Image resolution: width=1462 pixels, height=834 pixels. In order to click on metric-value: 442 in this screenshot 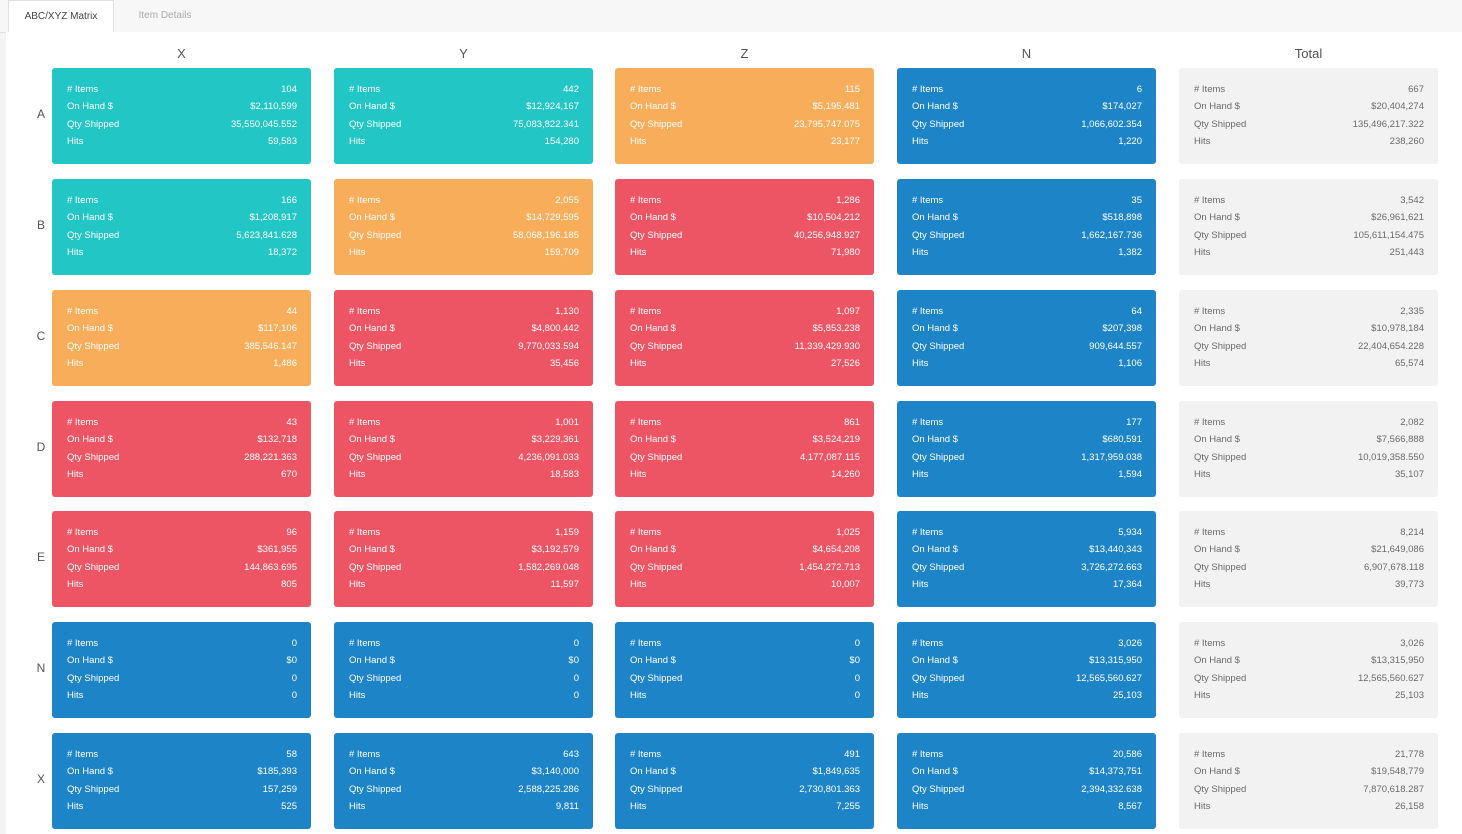, I will do `click(571, 89)`.